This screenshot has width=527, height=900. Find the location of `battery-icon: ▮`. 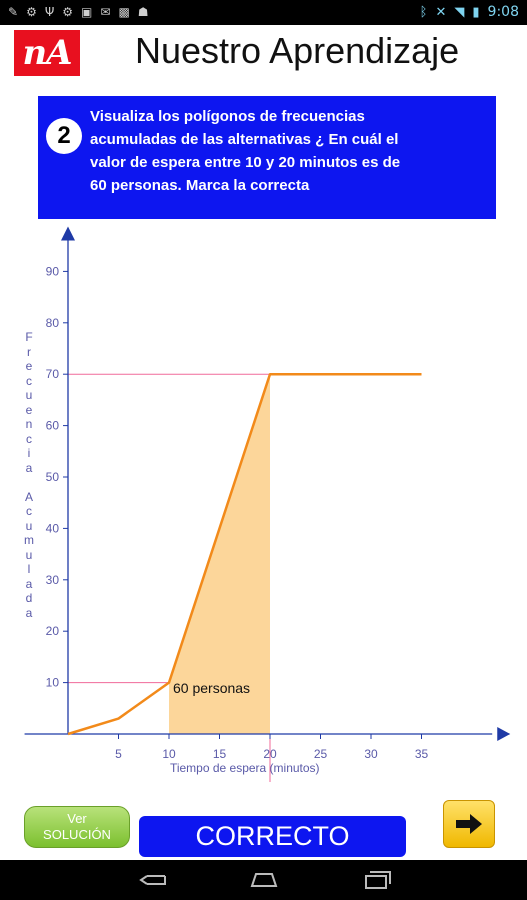

battery-icon: ▮ is located at coordinates (476, 12).